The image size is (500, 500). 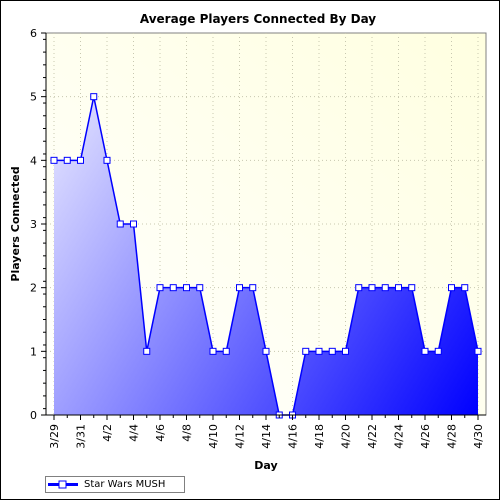 I want to click on legend: Star Wars MUSH, so click(x=115, y=484).